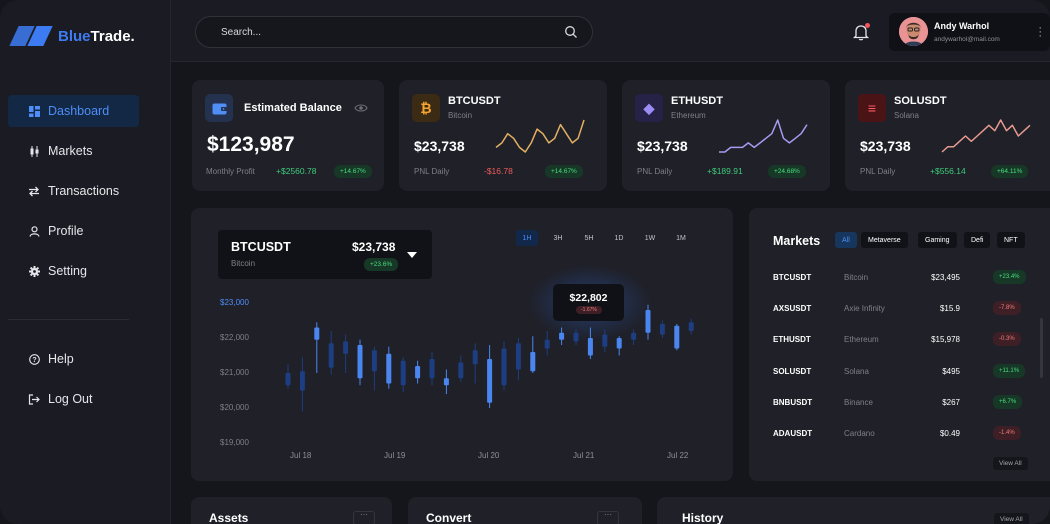 Image resolution: width=1050 pixels, height=524 pixels. What do you see at coordinates (1008, 401) in the screenshot?
I see `market-change-badge: +6.7%` at bounding box center [1008, 401].